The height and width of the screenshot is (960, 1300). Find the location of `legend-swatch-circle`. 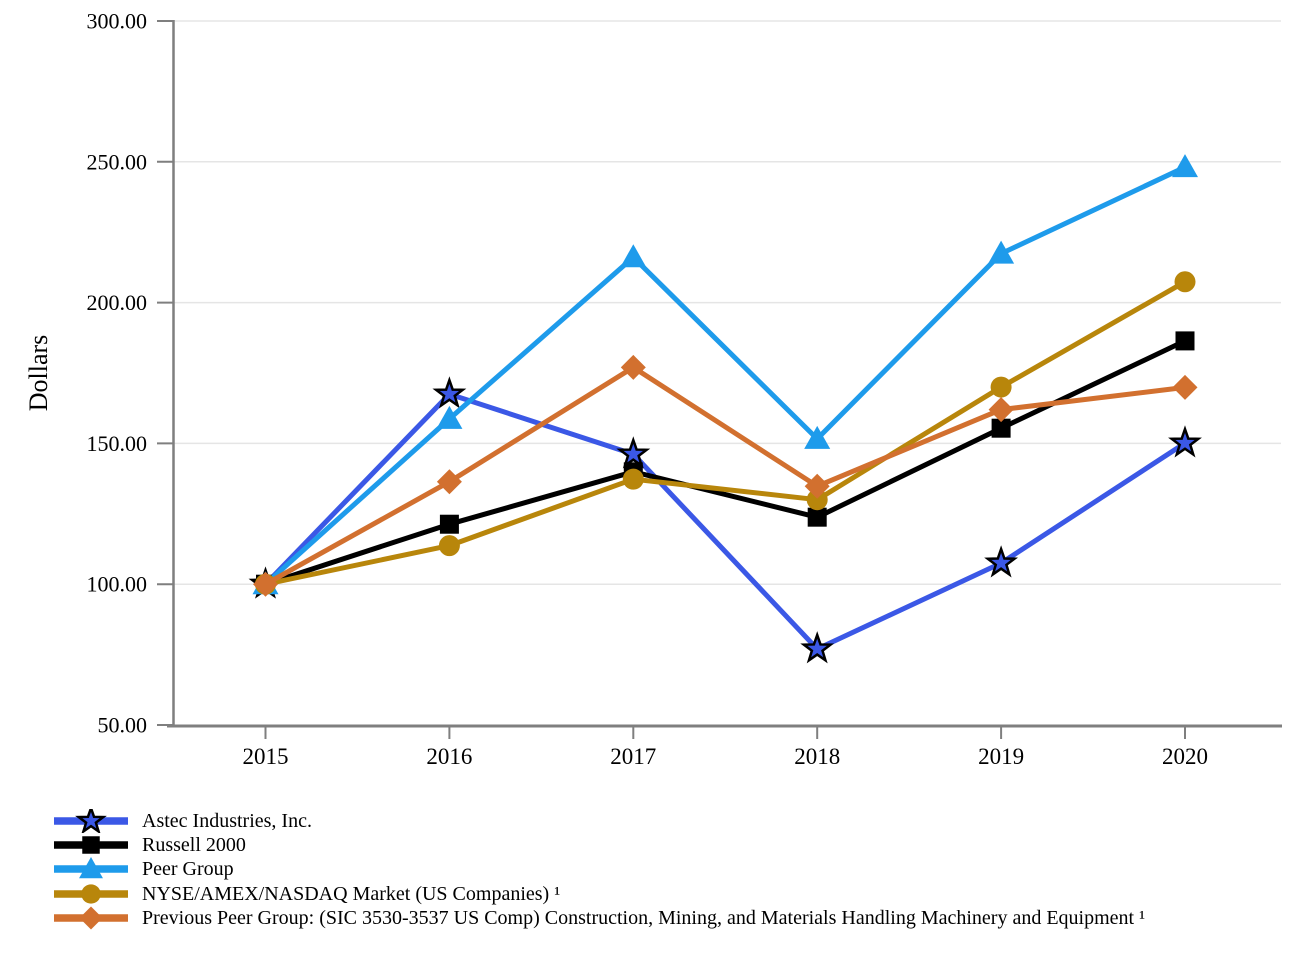

legend-swatch-circle is located at coordinates (91, 893).